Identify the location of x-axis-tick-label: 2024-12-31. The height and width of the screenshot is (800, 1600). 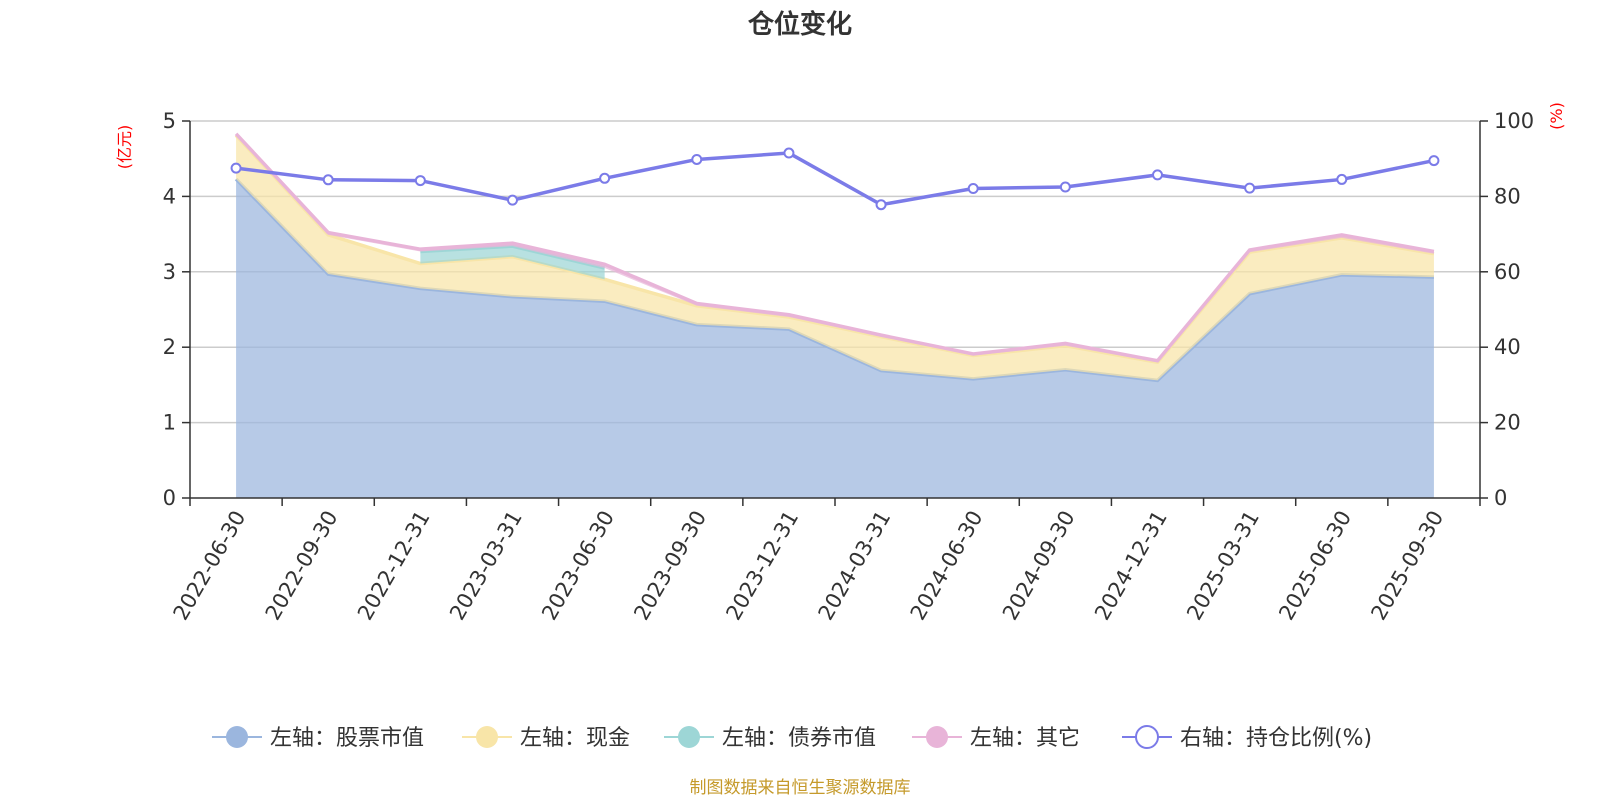
(1131, 566).